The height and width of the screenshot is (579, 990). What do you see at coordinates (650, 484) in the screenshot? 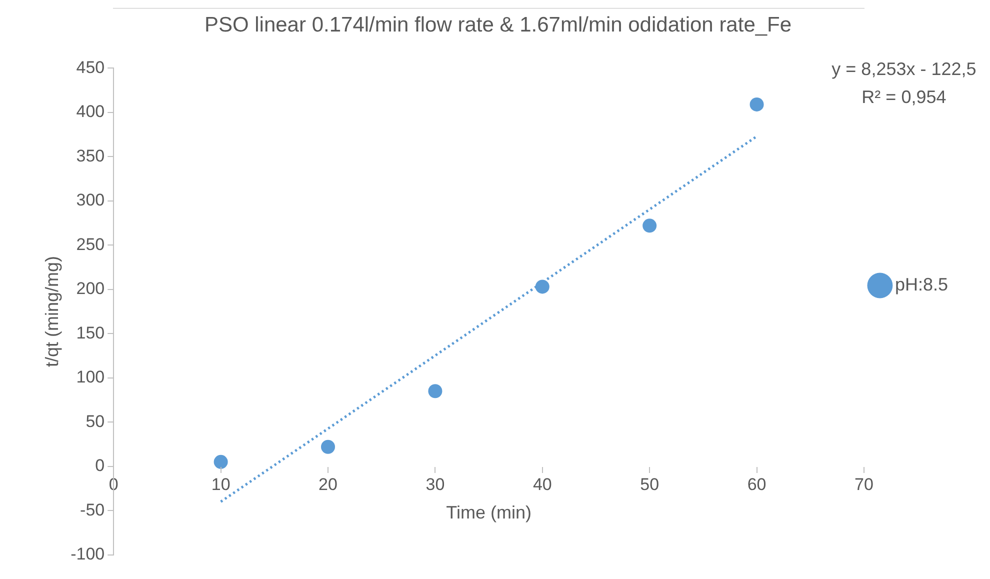
I see `x-tick-label: 50` at bounding box center [650, 484].